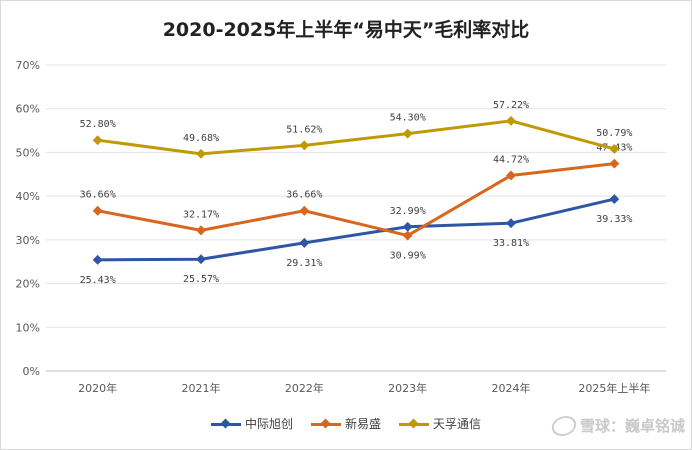 The width and height of the screenshot is (692, 450). Describe the element at coordinates (511, 160) in the screenshot. I see `data-label: 44.72%` at that location.